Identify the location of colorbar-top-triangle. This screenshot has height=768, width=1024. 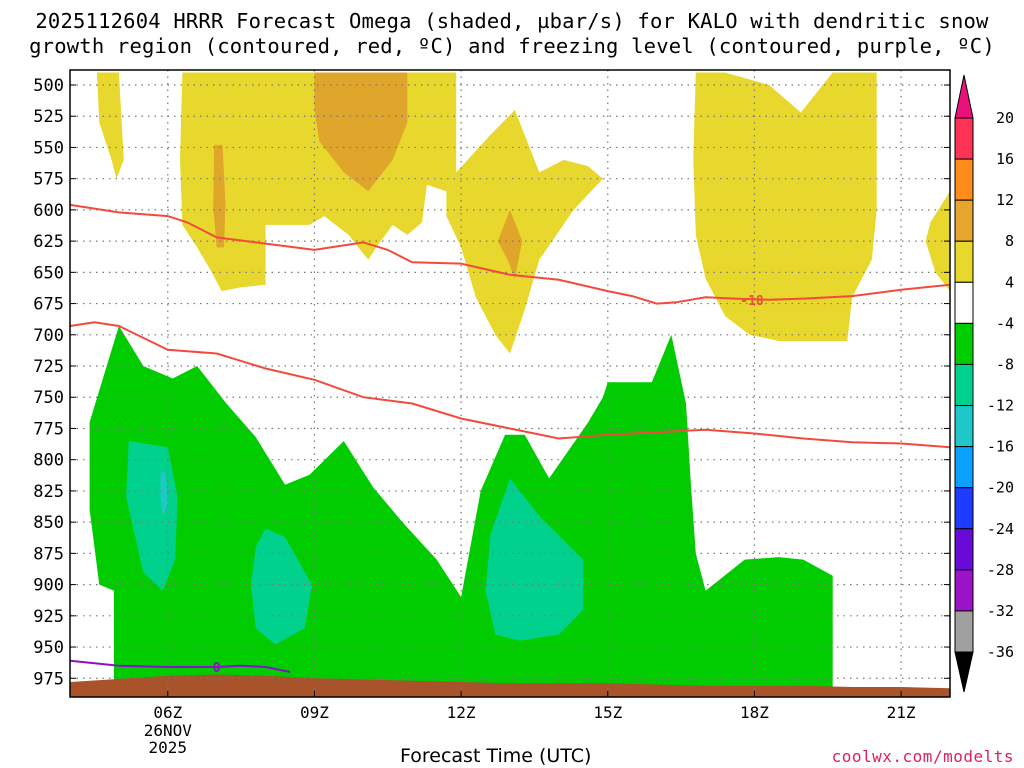
(964, 96).